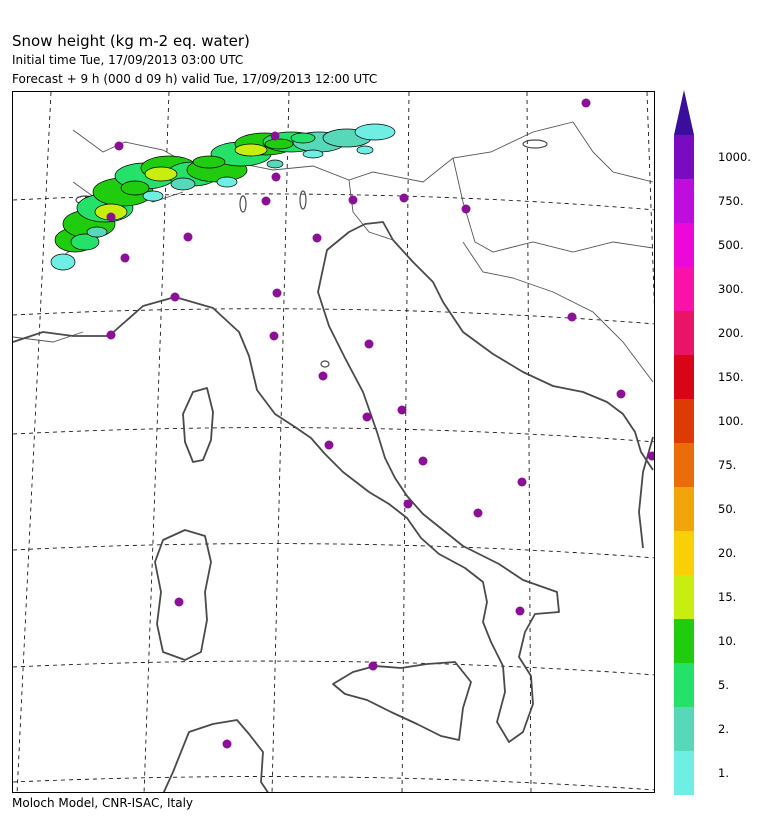 Image resolution: width=760 pixels, height=828 pixels. Describe the element at coordinates (535, 144) in the screenshot. I see `lake-balaton` at that location.